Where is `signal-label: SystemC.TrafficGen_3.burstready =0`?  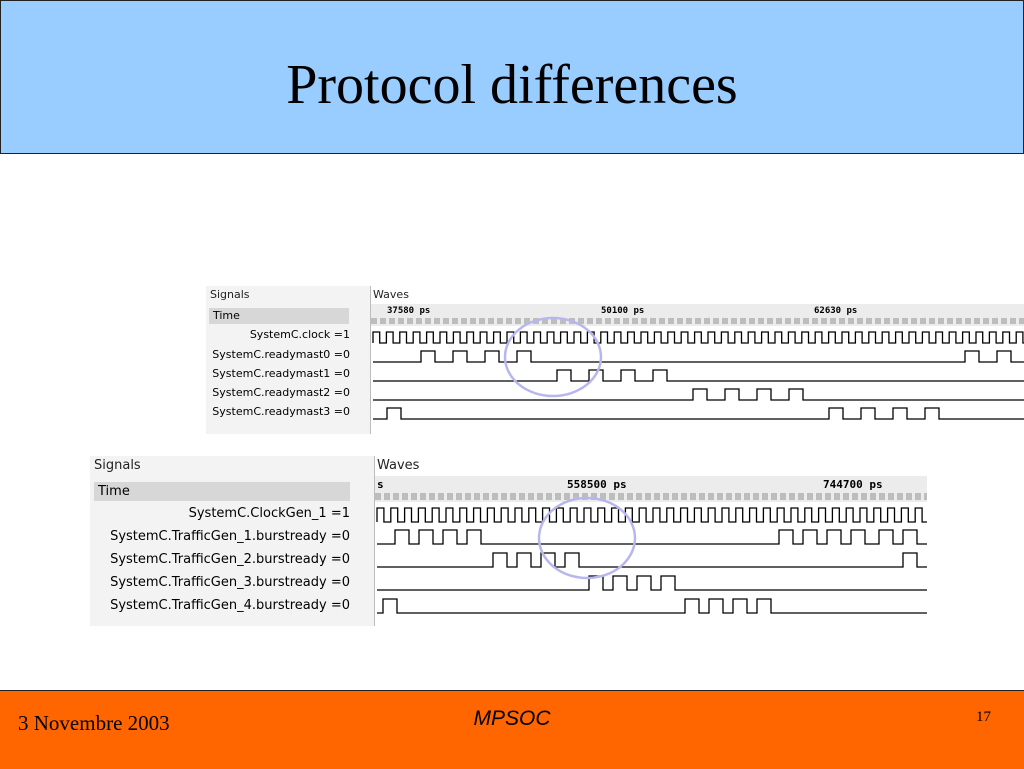
signal-label: SystemC.TrafficGen_3.burstready =0 is located at coordinates (230, 582).